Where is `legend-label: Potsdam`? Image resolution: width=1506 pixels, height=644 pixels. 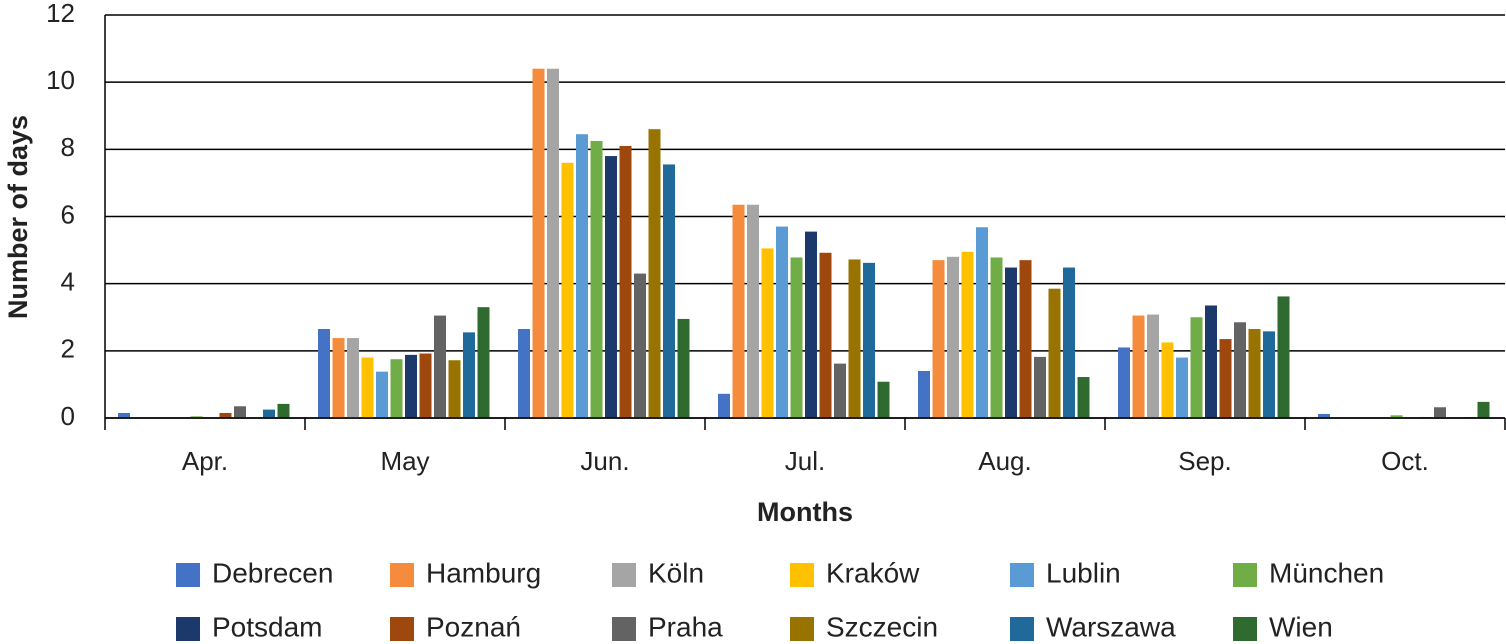
legend-label: Potsdam is located at coordinates (267, 626).